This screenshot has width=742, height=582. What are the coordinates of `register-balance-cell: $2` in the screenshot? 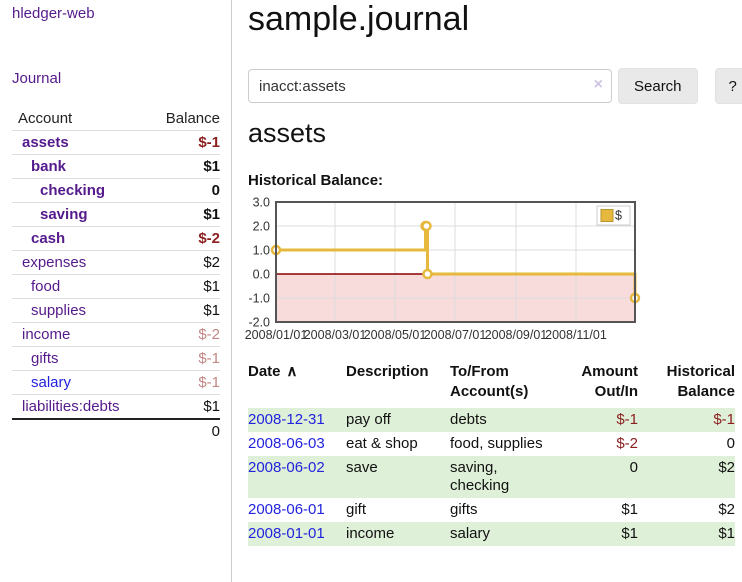 It's located at (726, 467).